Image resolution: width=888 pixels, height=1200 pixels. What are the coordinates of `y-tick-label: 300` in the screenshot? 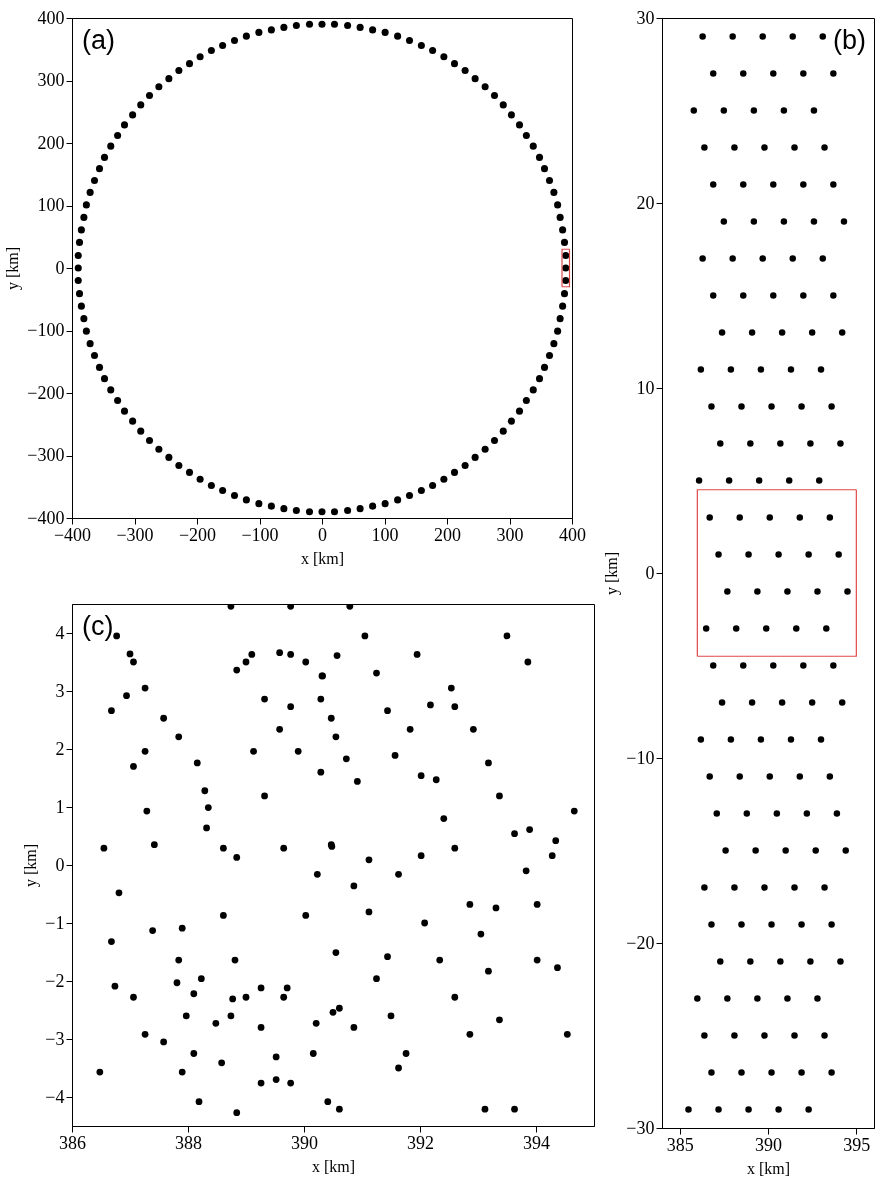 It's located at (51, 80).